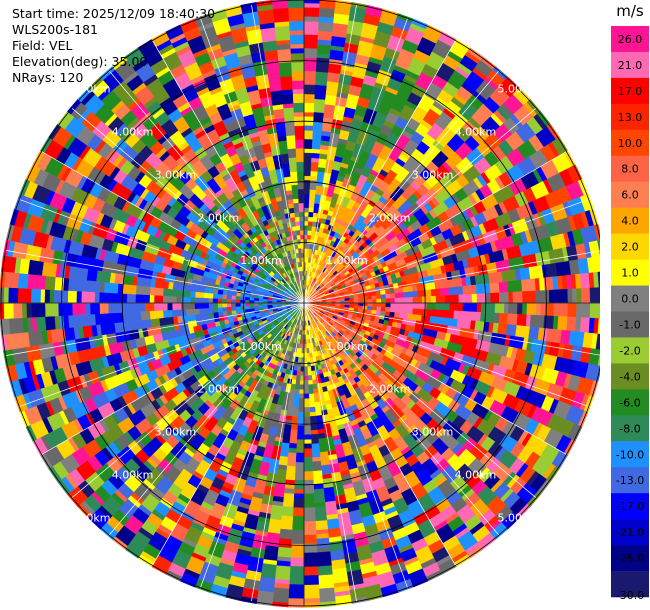 This screenshot has width=650, height=610. Describe the element at coordinates (556, 256) in the screenshot. I see `ray-26-gates` at that location.